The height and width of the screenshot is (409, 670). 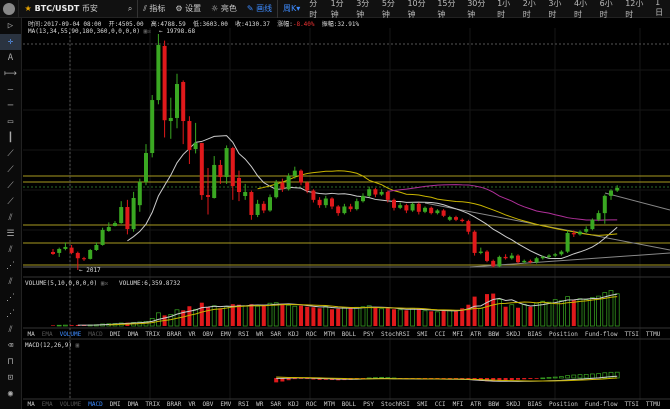 I want to click on period-7: 1小时, so click(x=504, y=9).